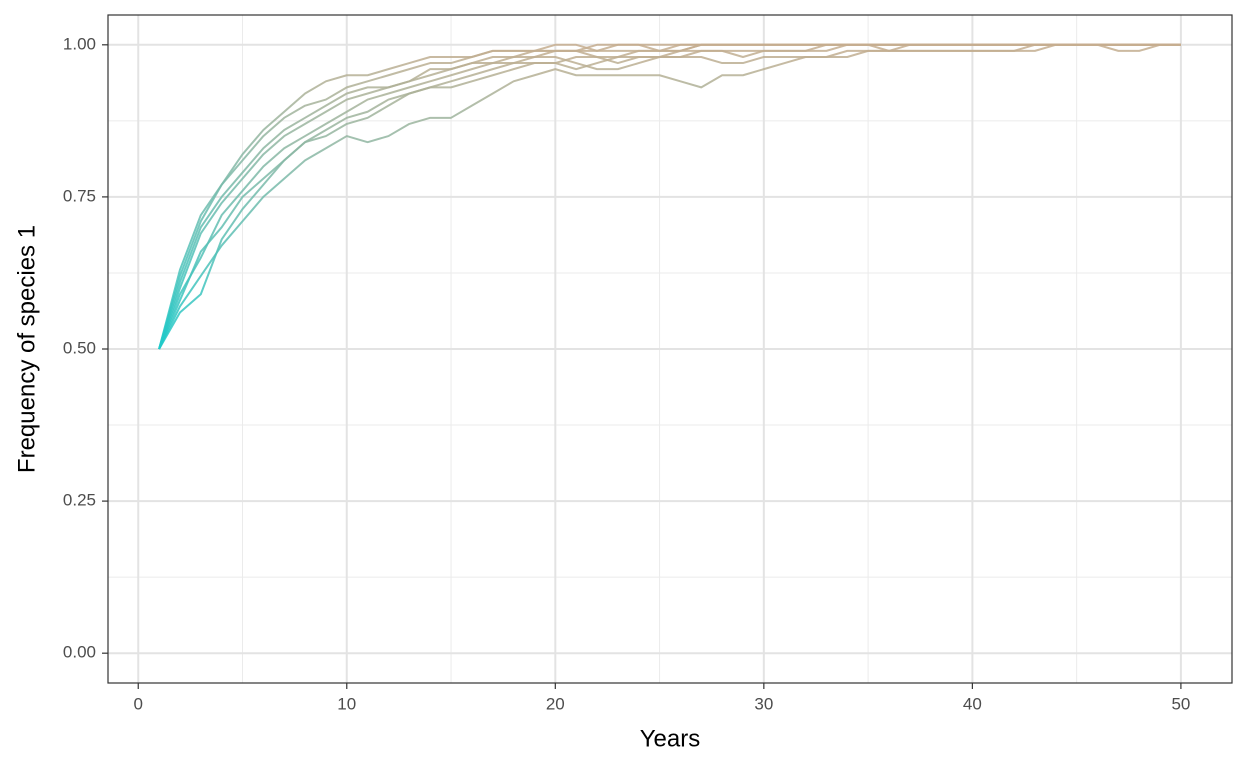 This screenshot has width=1248, height=768. I want to click on y-axis-title: Frequency of species 1, so click(26, 349).